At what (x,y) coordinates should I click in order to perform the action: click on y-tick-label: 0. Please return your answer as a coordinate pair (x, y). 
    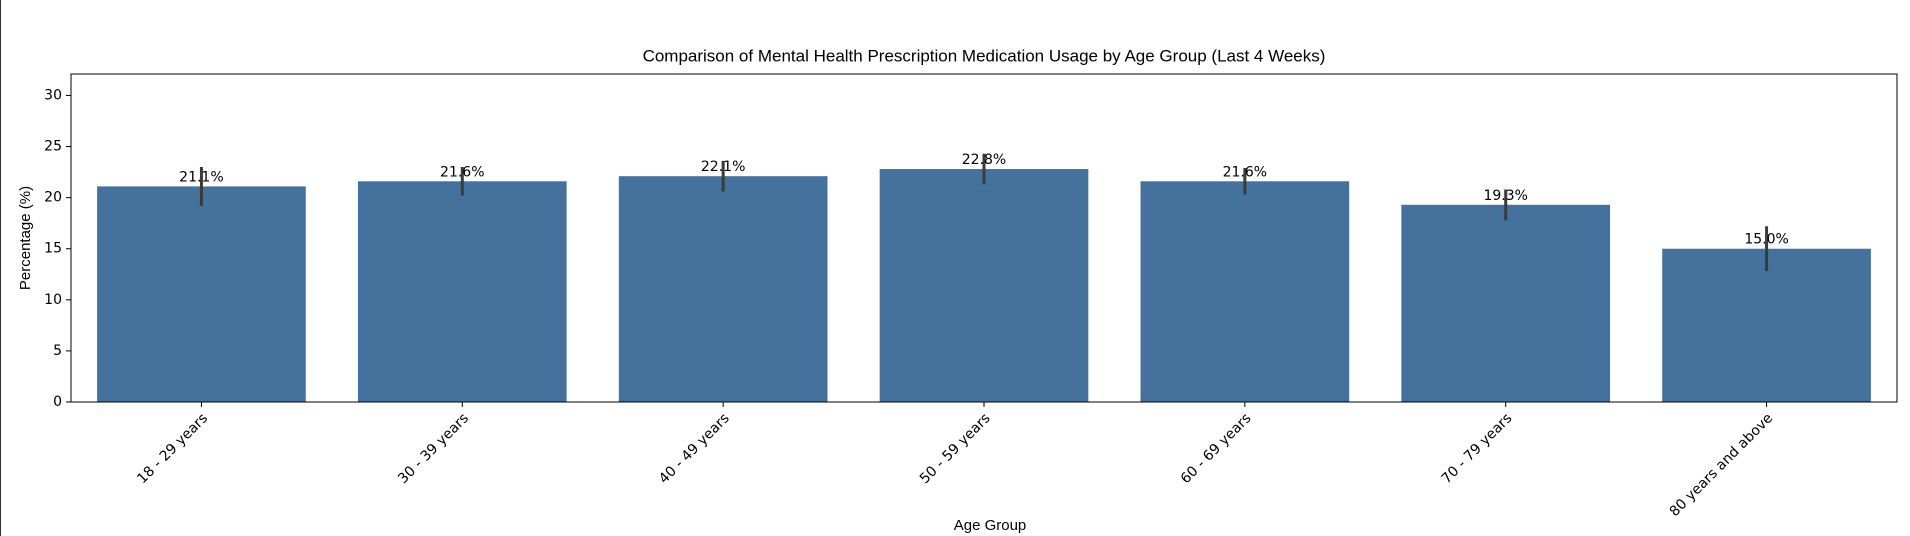
    Looking at the image, I should click on (57, 402).